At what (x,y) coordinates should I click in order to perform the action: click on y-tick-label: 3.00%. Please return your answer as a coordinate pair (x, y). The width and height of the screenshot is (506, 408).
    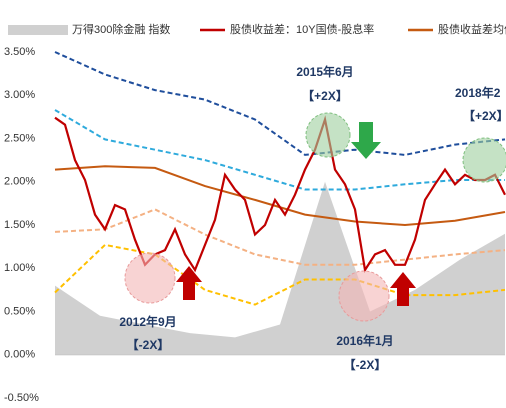
    Looking at the image, I should click on (19, 95).